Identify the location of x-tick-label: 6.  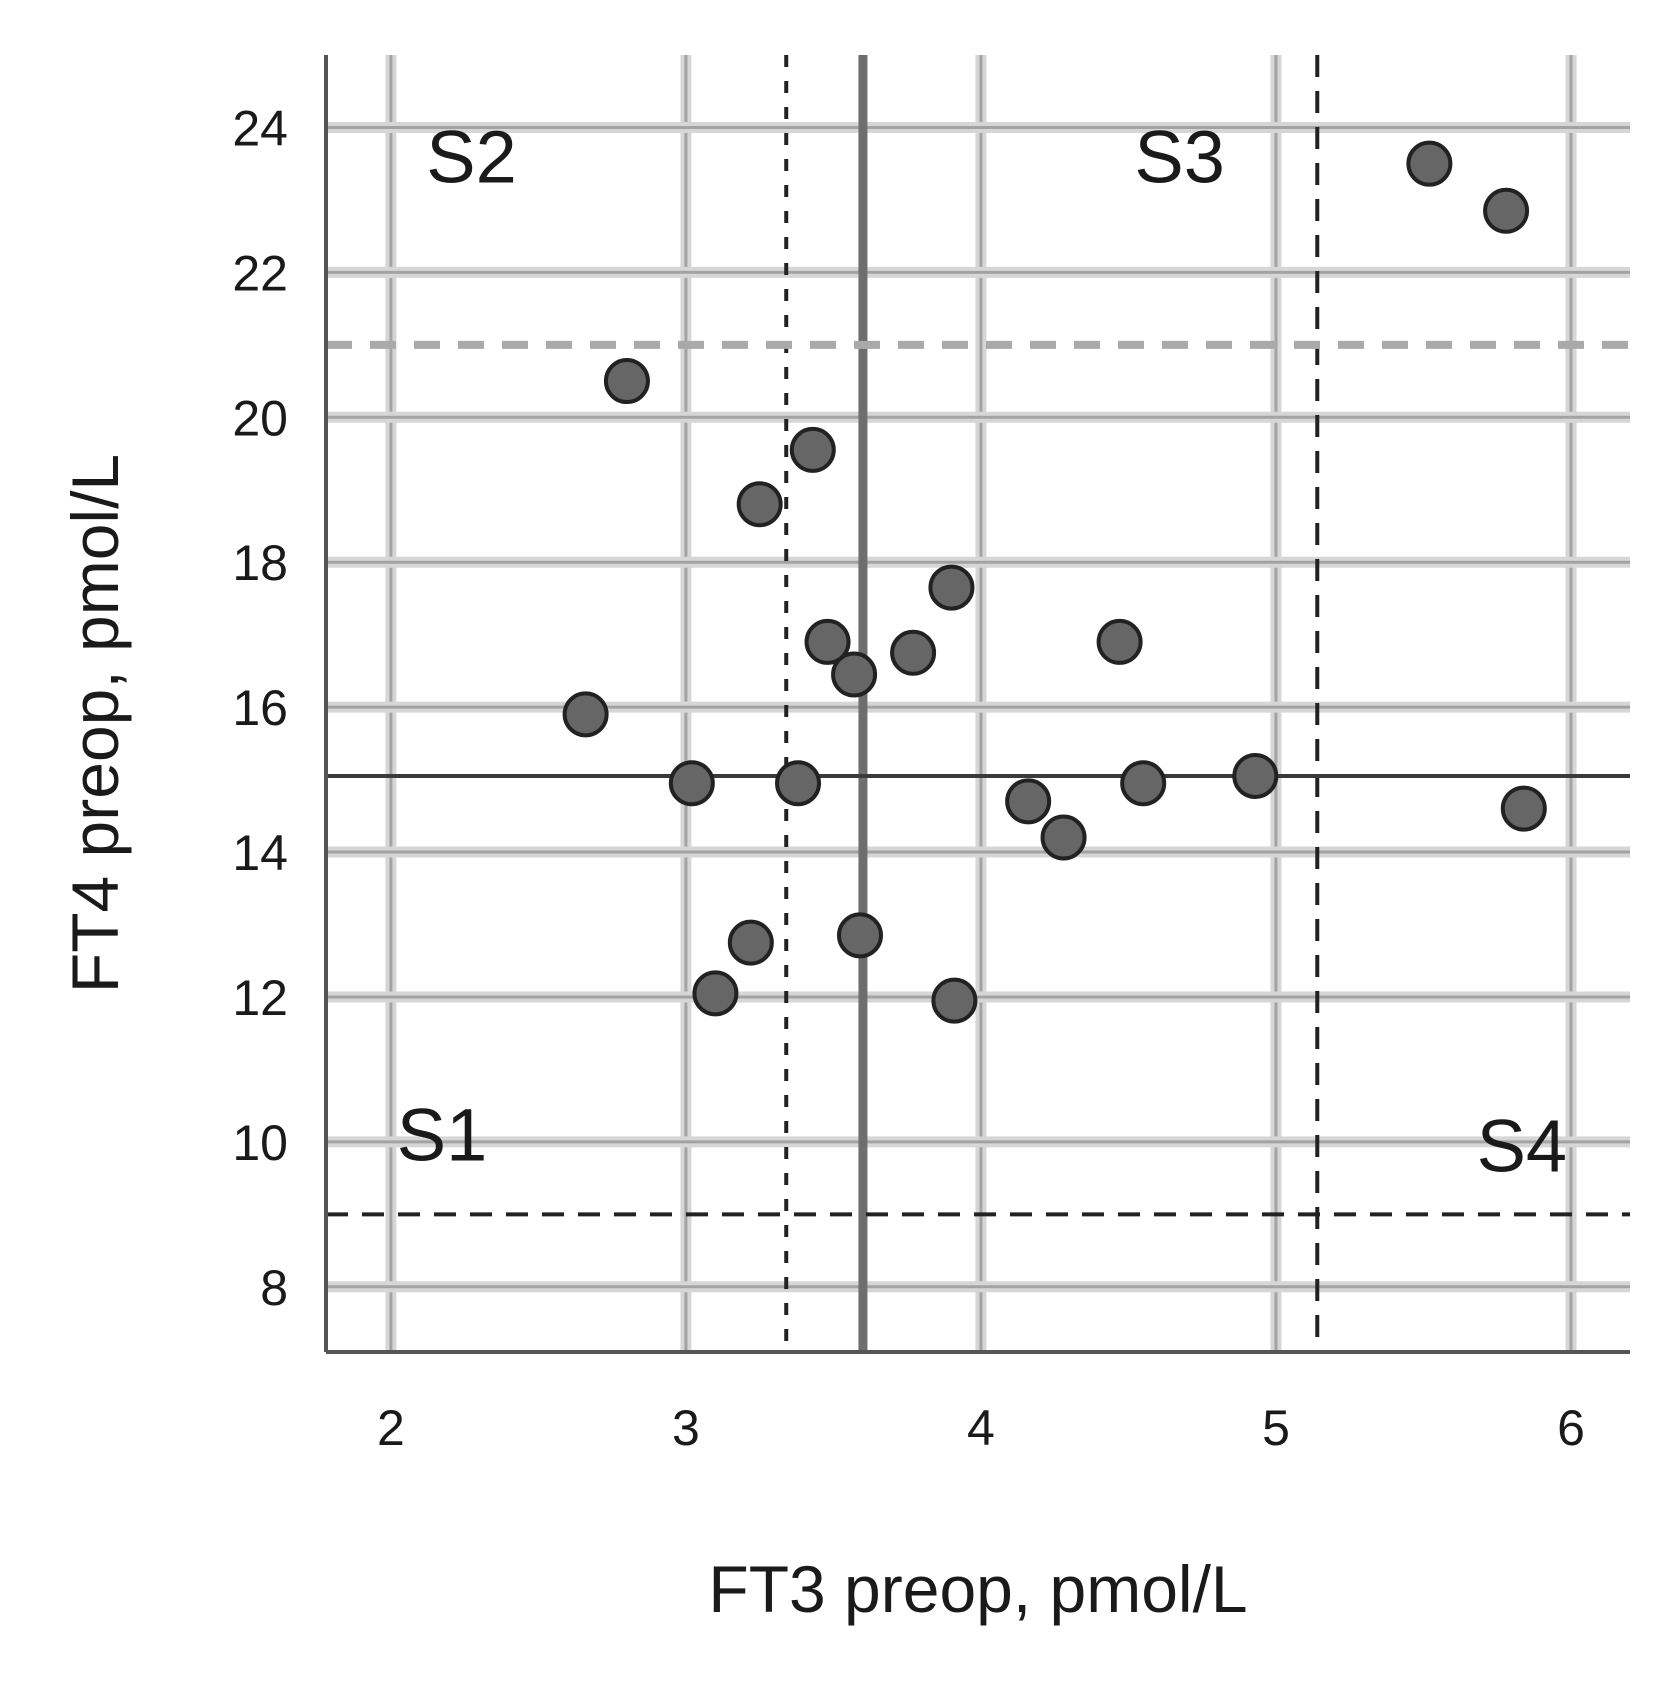
(1571, 1428).